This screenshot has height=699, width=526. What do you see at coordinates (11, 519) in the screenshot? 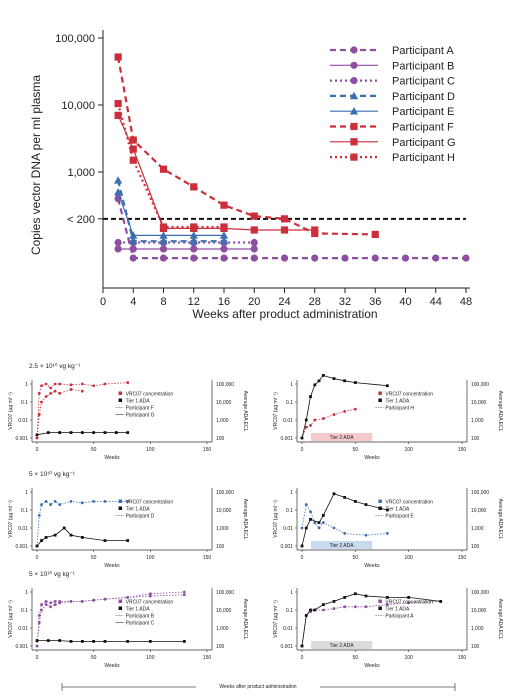
I see `y-axis-label: VRC07 (µg ml⁻¹)` at bounding box center [11, 519].